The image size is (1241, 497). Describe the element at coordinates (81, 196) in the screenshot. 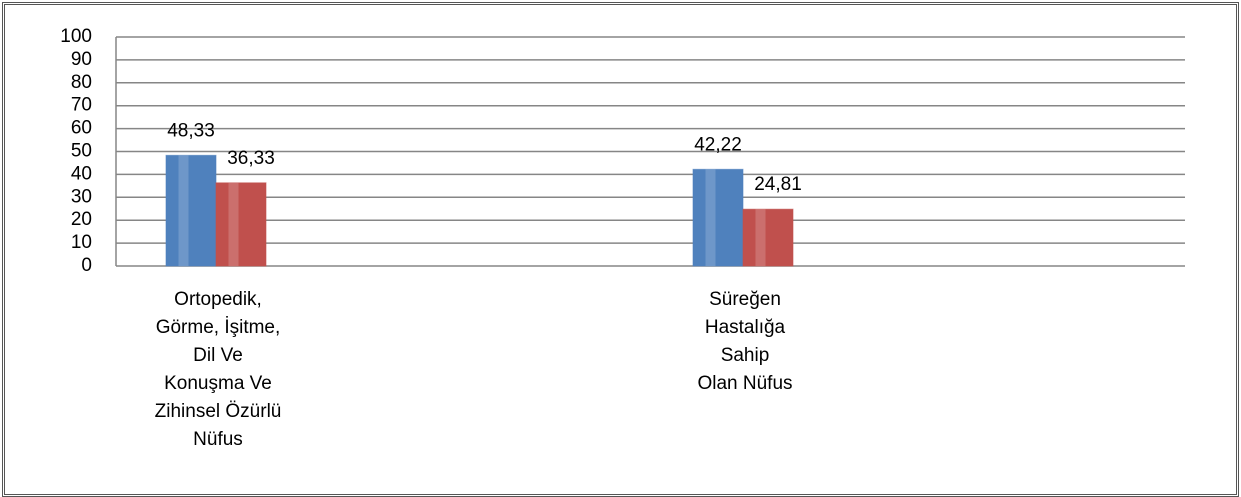

I see `y-tick-label: 30` at that location.